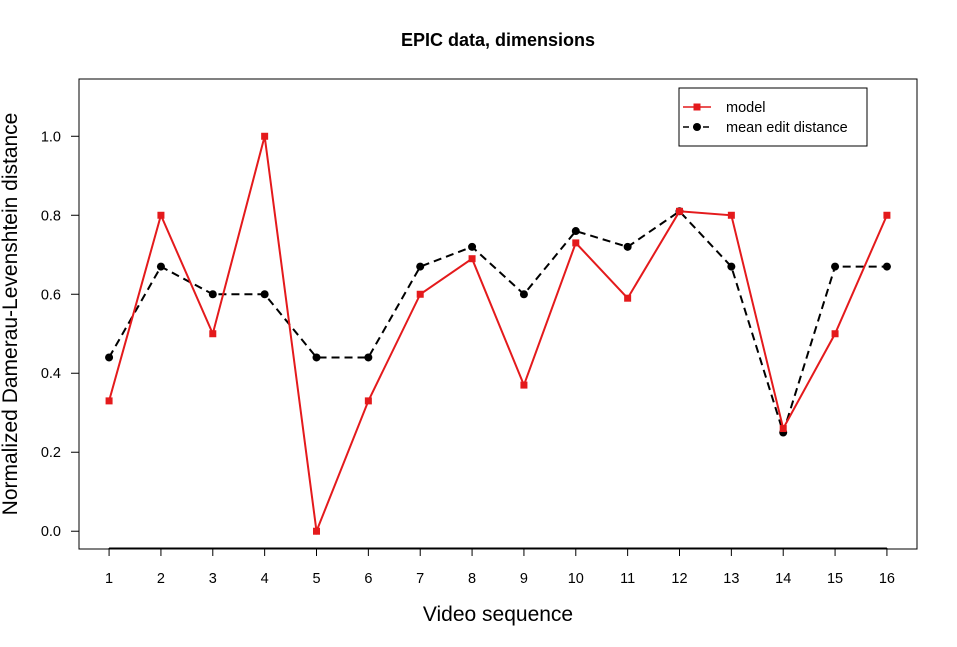 The width and height of the screenshot is (957, 647). I want to click on legend-marker-mean-edit-distance, so click(697, 127).